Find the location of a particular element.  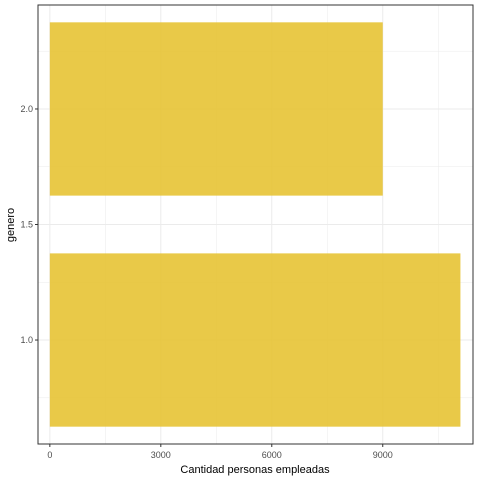

x-tick-label: 3000 is located at coordinates (161, 455).